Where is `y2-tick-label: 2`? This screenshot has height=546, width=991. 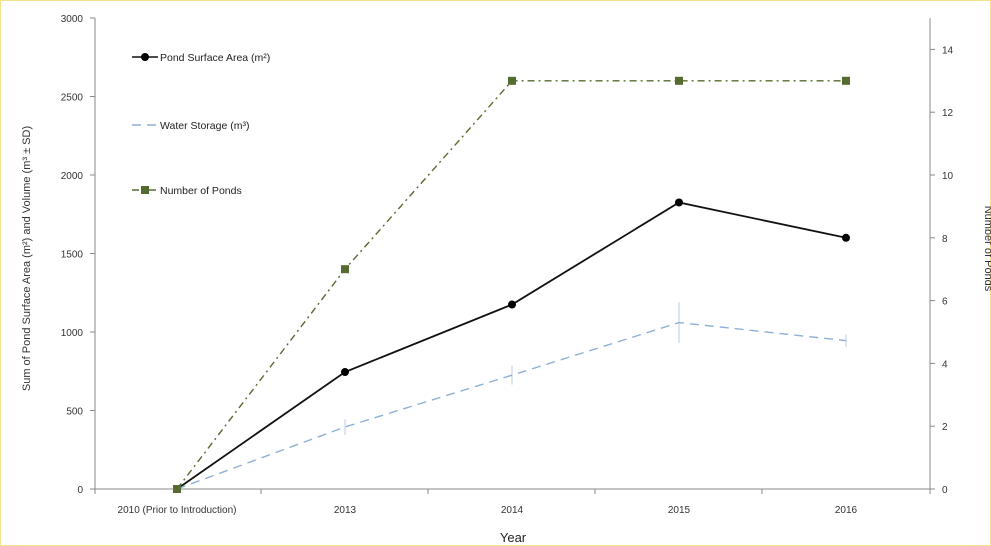
y2-tick-label: 2 is located at coordinates (945, 427).